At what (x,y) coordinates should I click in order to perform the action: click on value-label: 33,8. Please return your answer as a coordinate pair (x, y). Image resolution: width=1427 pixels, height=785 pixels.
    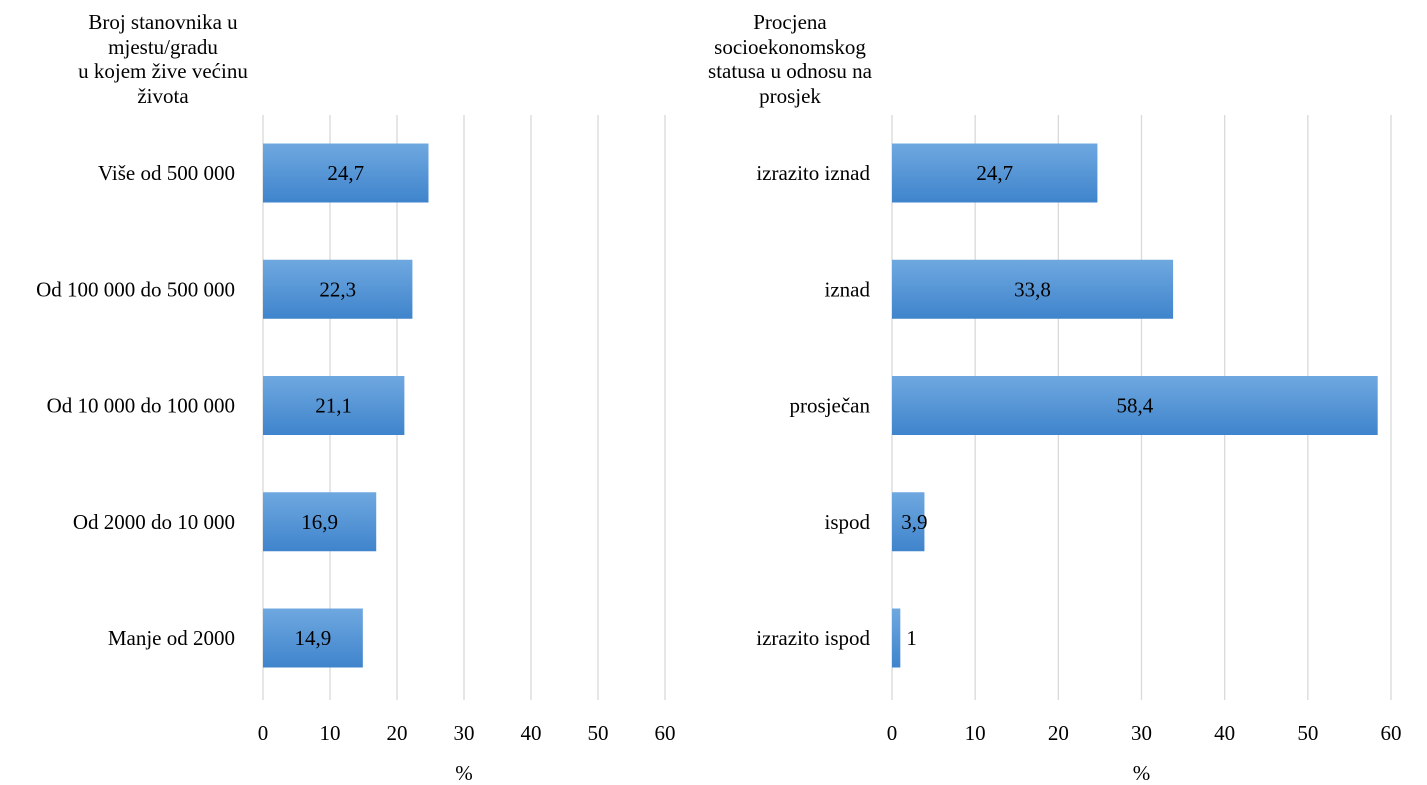
    Looking at the image, I should click on (1032, 289).